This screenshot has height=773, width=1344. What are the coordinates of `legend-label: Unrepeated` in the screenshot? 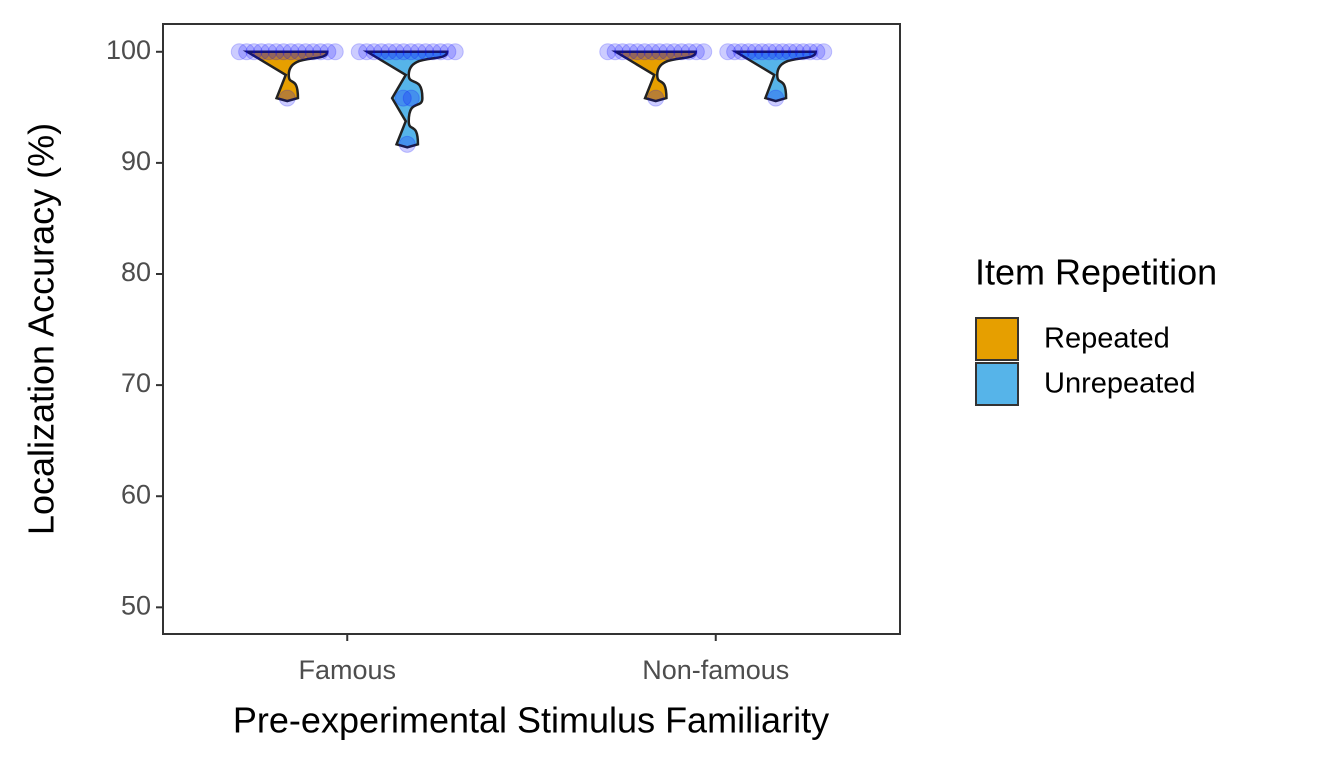 It's located at (1120, 384).